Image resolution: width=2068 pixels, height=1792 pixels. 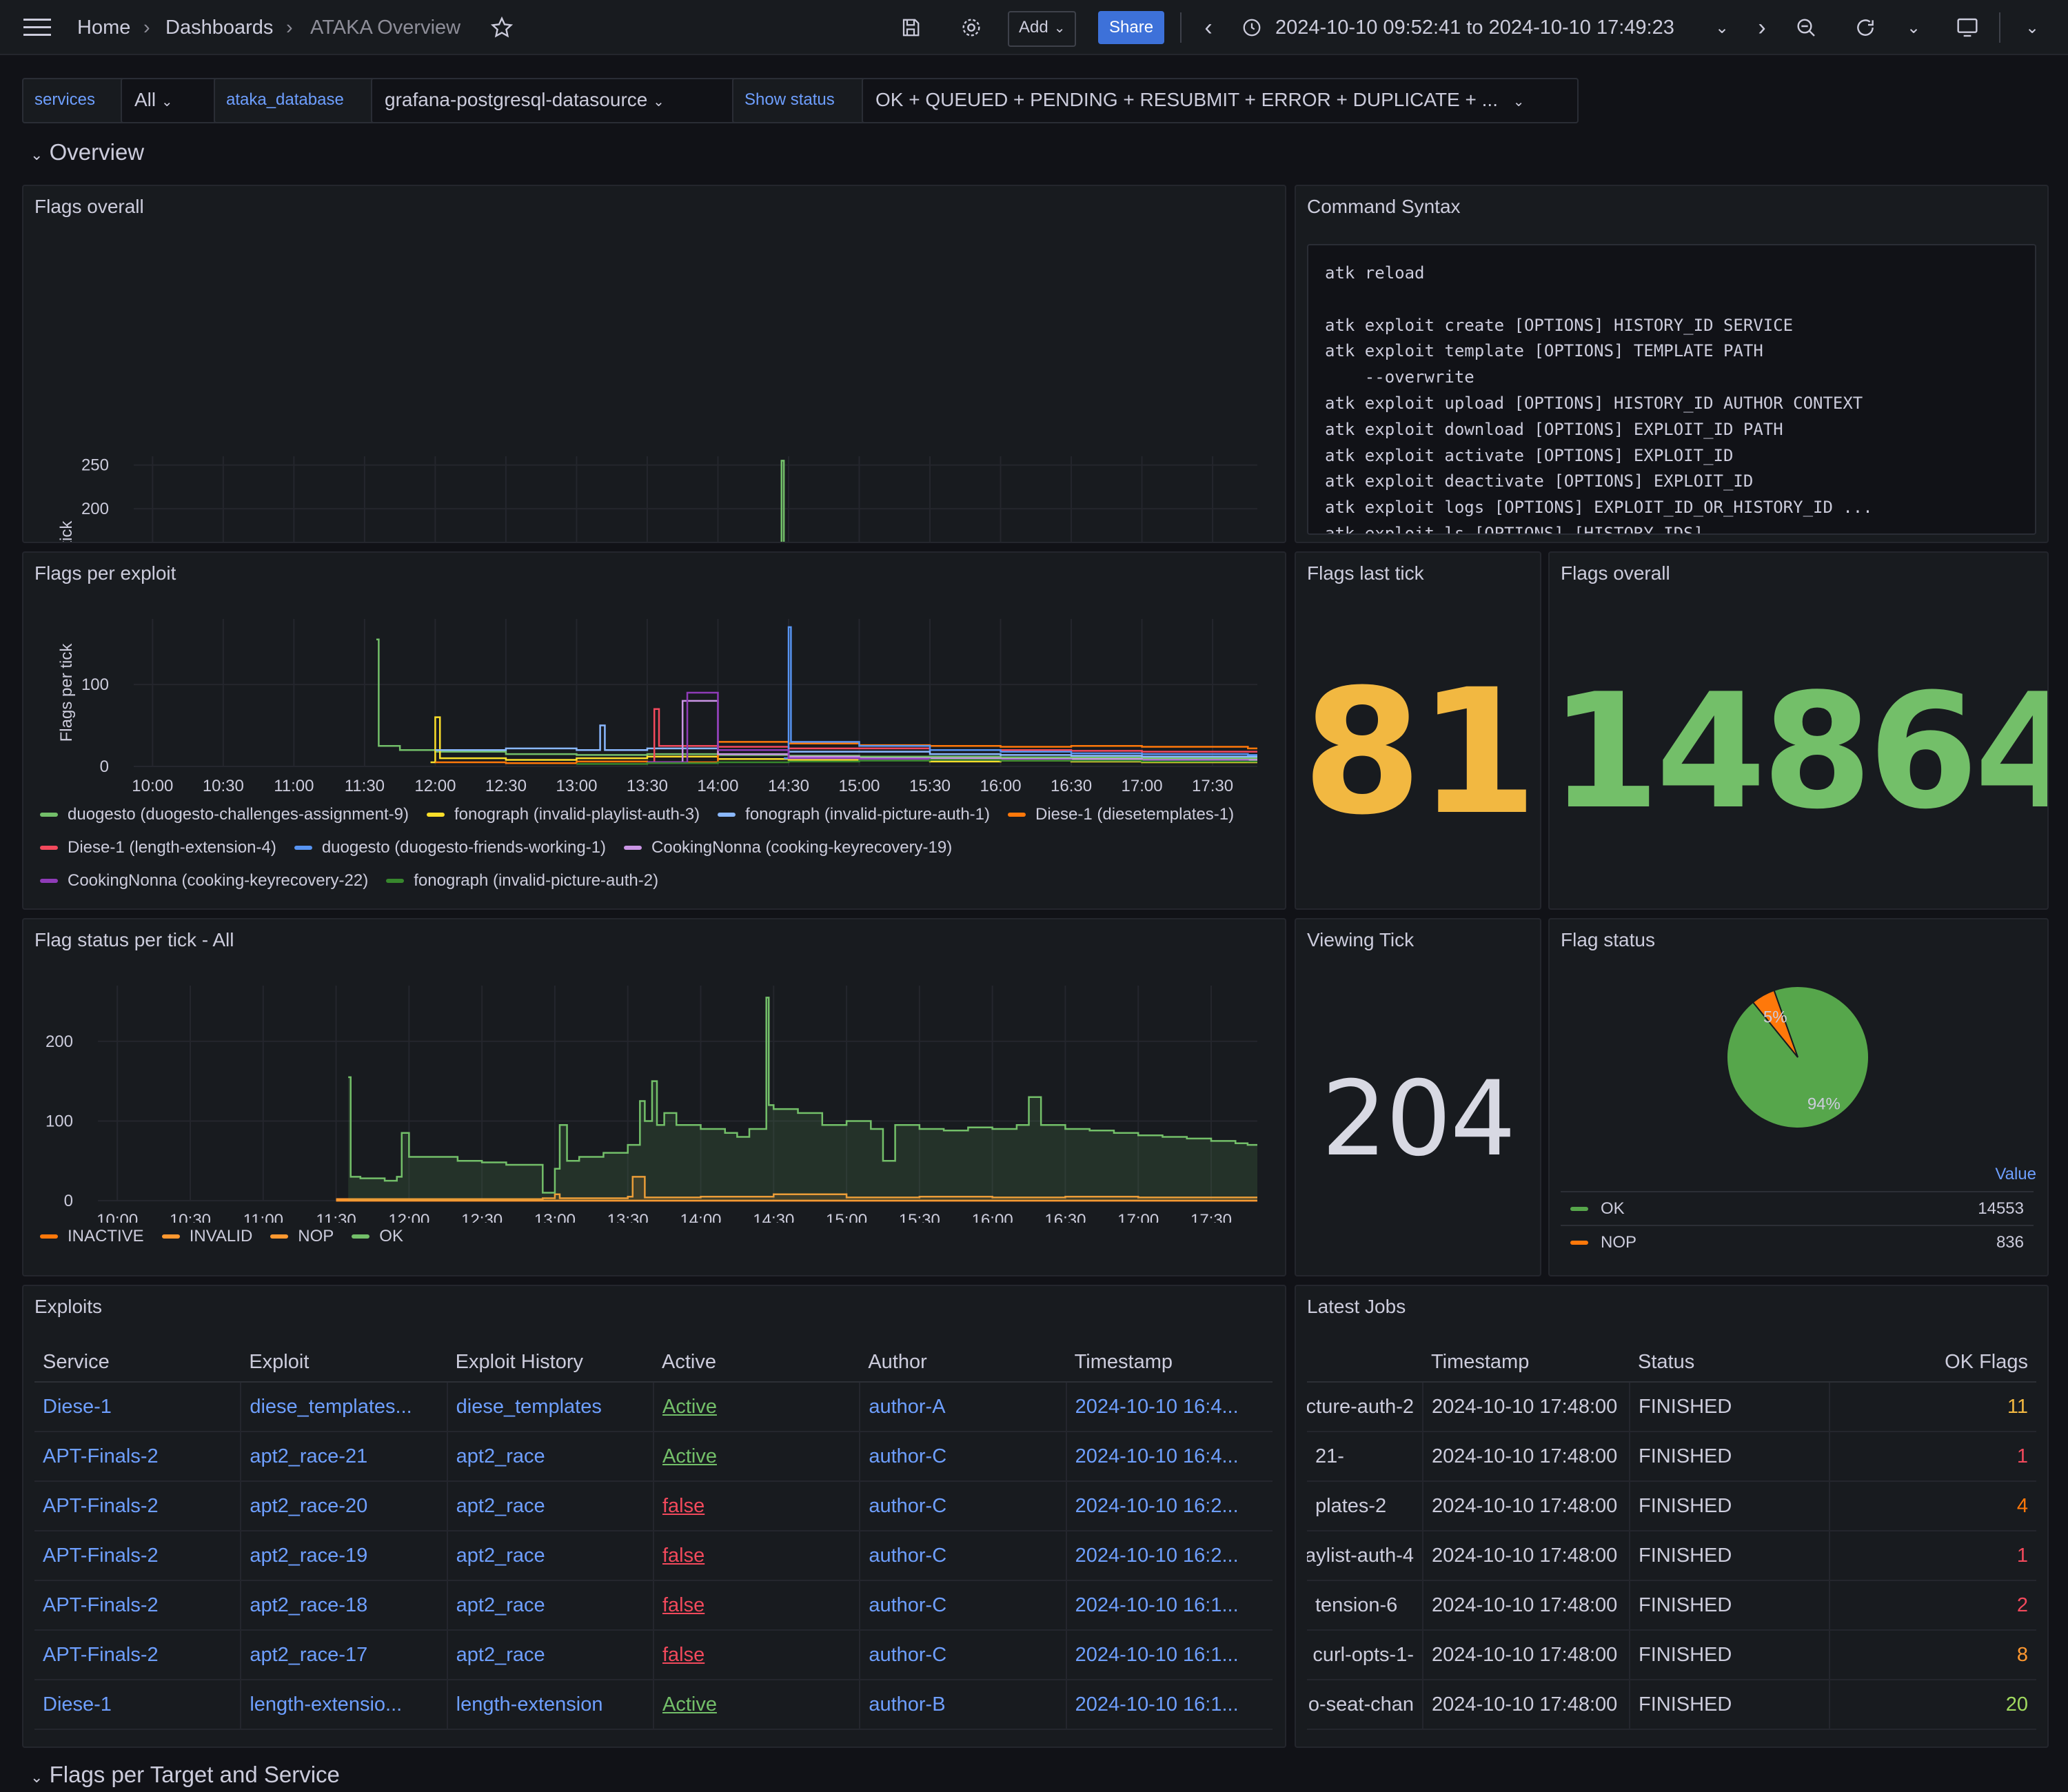 What do you see at coordinates (377, 1236) in the screenshot?
I see `legend-item: OK` at bounding box center [377, 1236].